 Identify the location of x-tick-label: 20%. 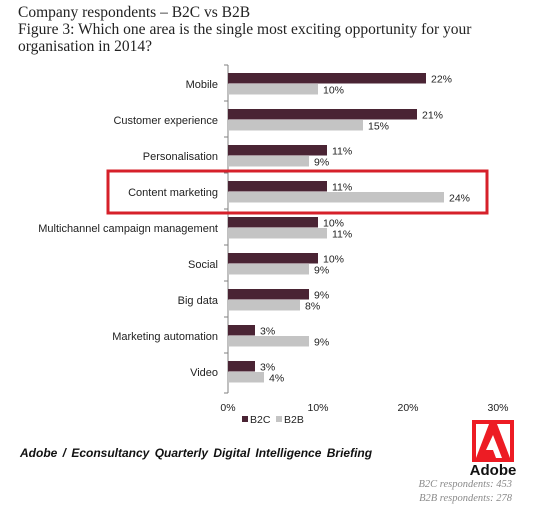
(407, 408).